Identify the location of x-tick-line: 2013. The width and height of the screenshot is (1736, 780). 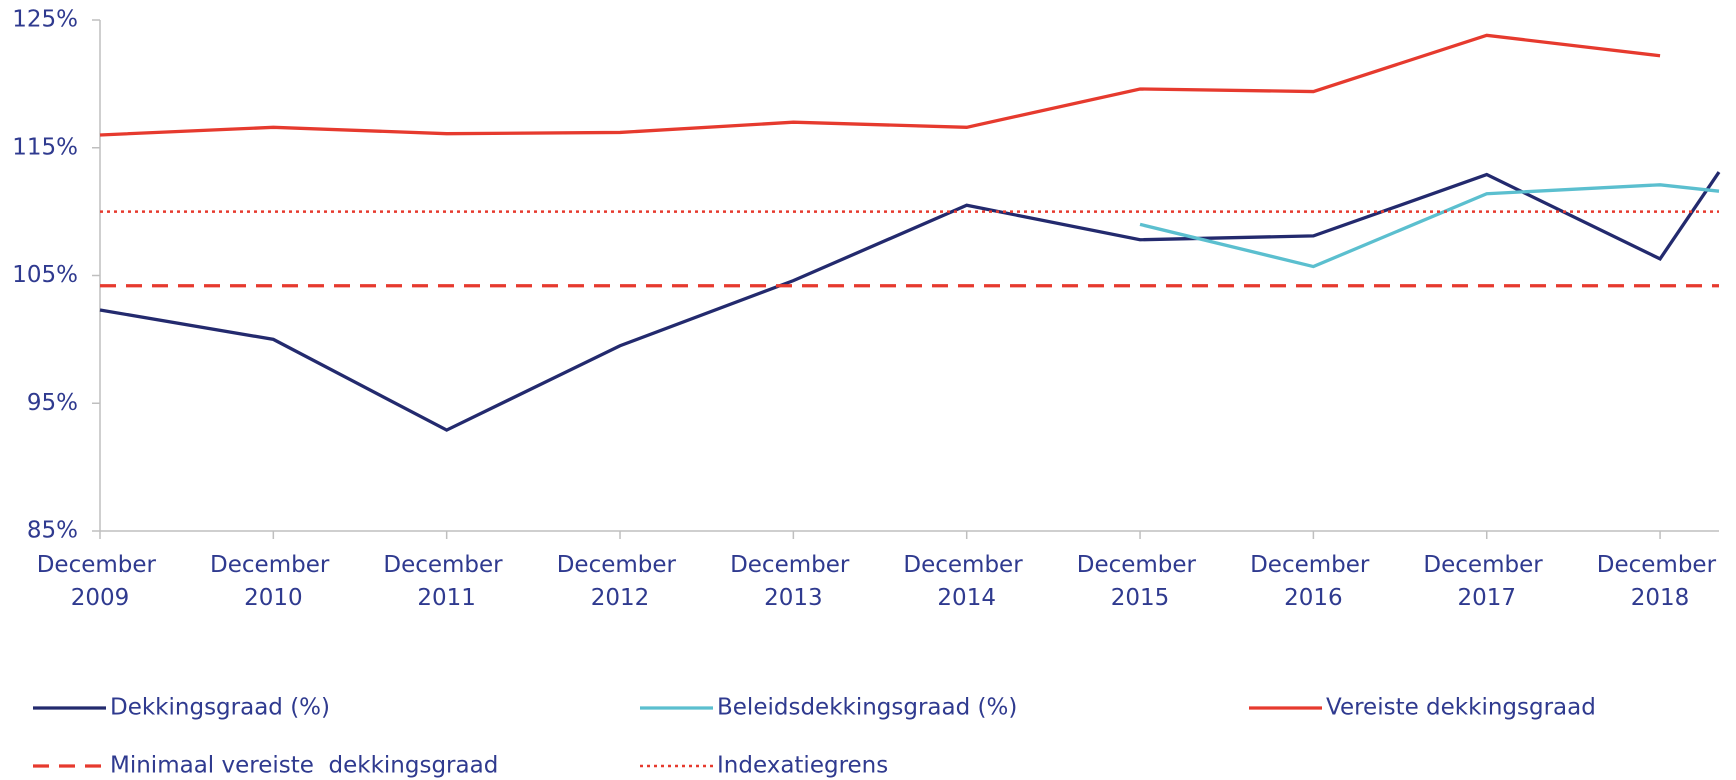
(793, 598).